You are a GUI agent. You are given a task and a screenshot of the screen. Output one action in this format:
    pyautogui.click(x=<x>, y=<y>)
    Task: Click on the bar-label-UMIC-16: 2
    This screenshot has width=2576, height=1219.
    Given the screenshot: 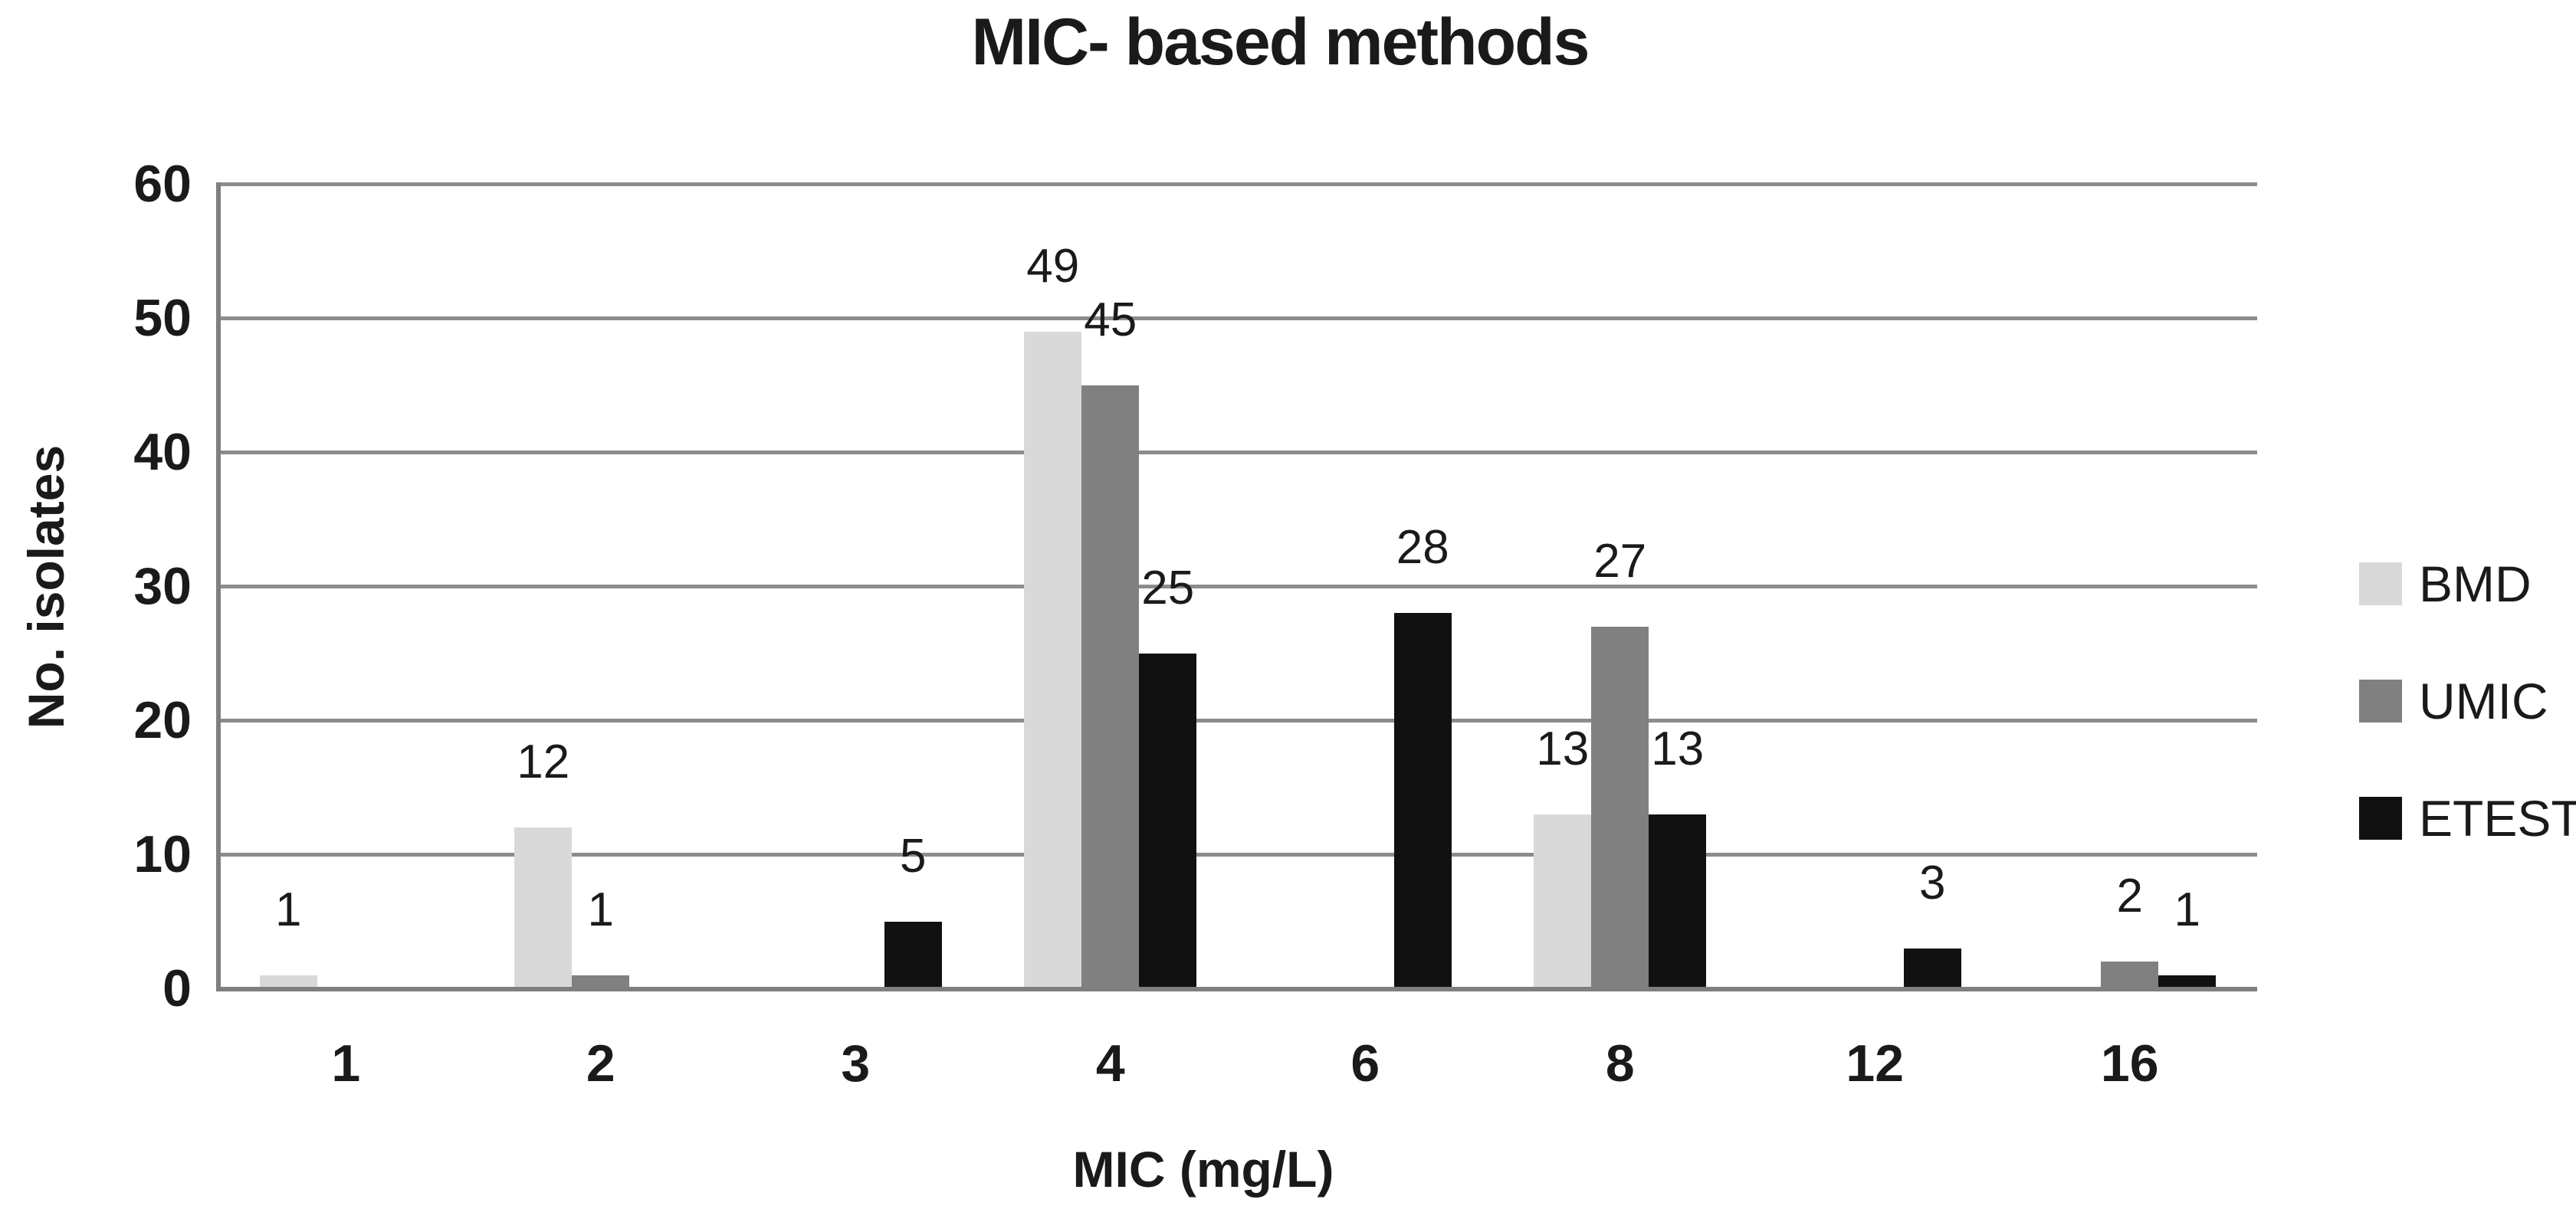 What is the action you would take?
    pyautogui.click(x=2129, y=896)
    